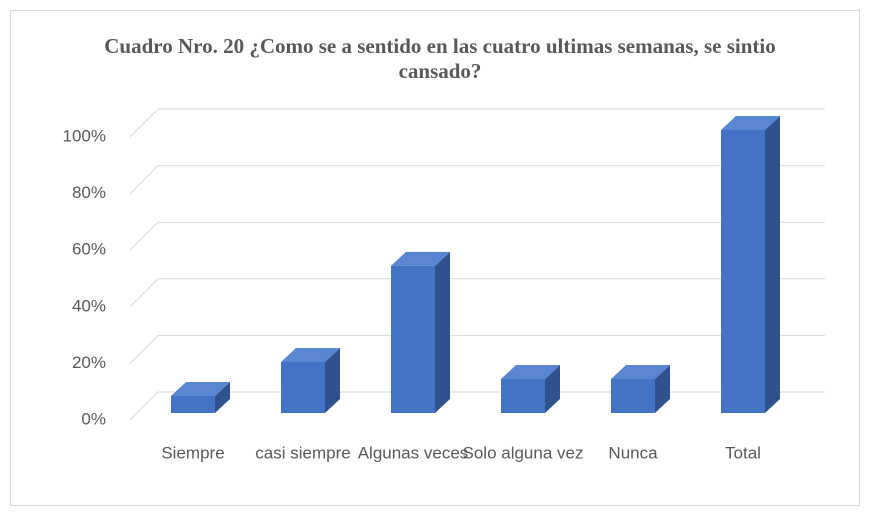  Describe the element at coordinates (89, 192) in the screenshot. I see `y-tick-label: 80%` at that location.